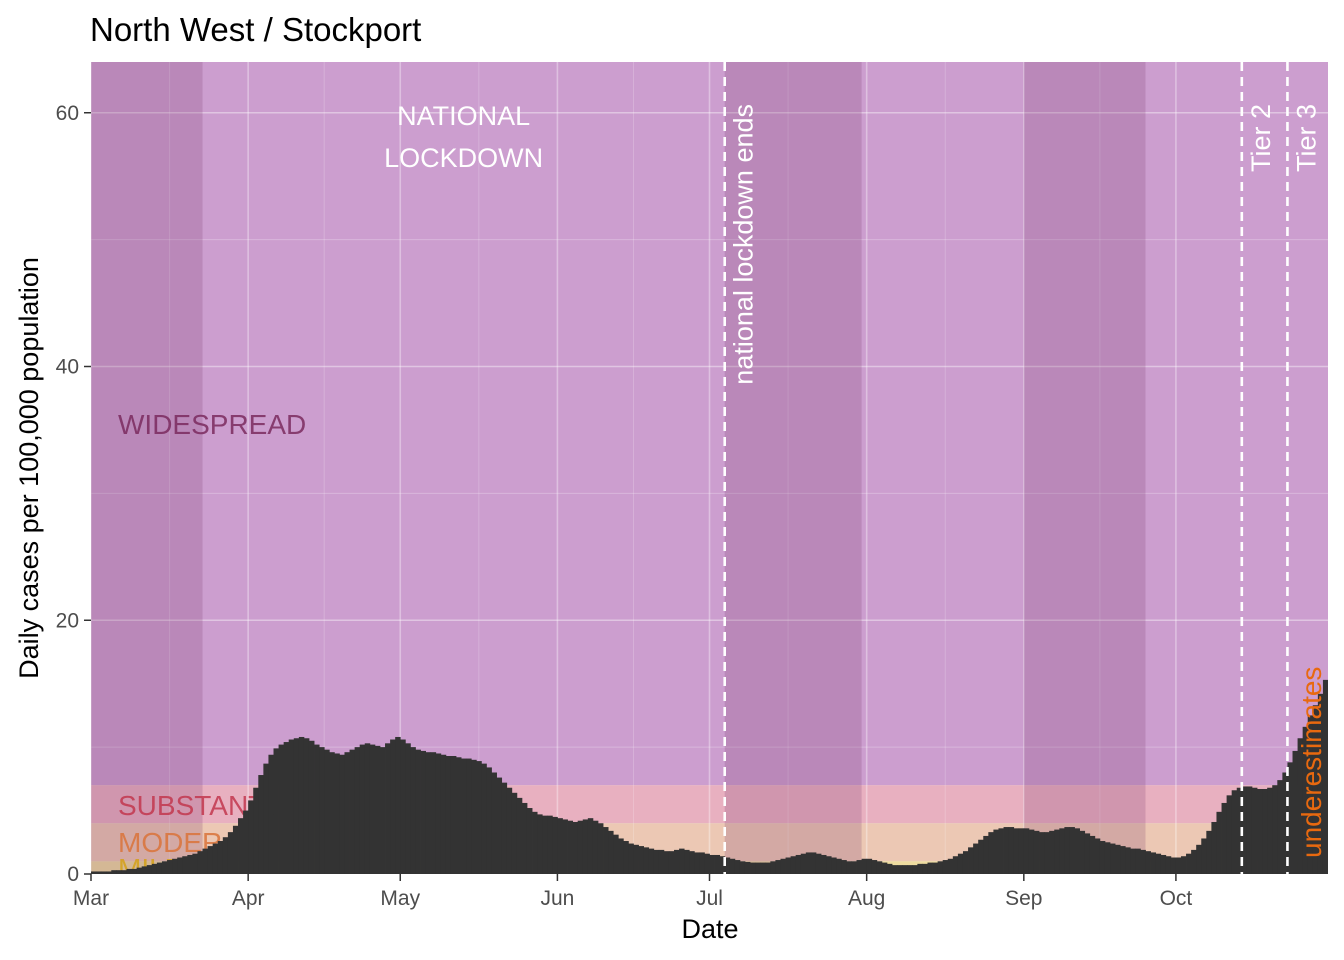  I want to click on x-tick-label: Mar, so click(91, 898).